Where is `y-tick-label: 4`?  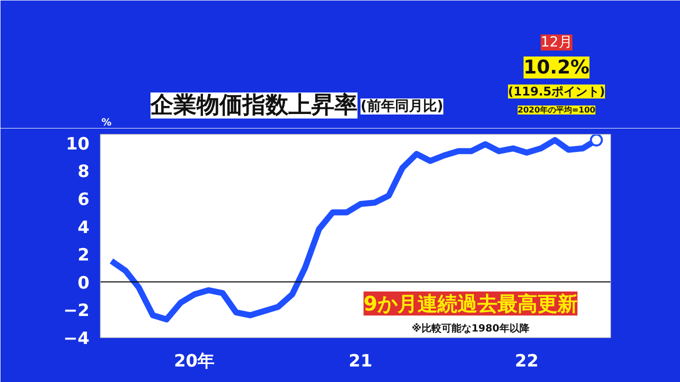
y-tick-label: 4 is located at coordinates (84, 228).